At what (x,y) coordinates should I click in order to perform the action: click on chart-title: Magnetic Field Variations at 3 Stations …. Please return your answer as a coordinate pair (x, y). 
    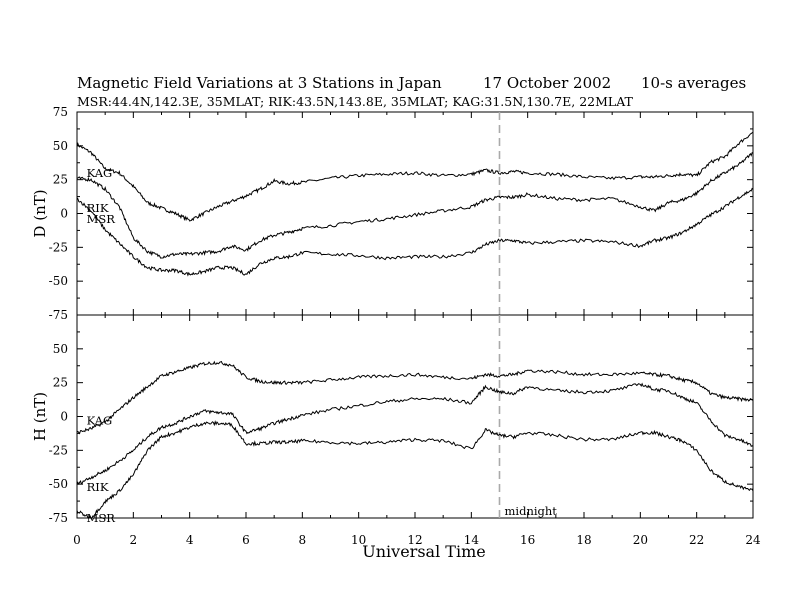
    Looking at the image, I should click on (259, 83).